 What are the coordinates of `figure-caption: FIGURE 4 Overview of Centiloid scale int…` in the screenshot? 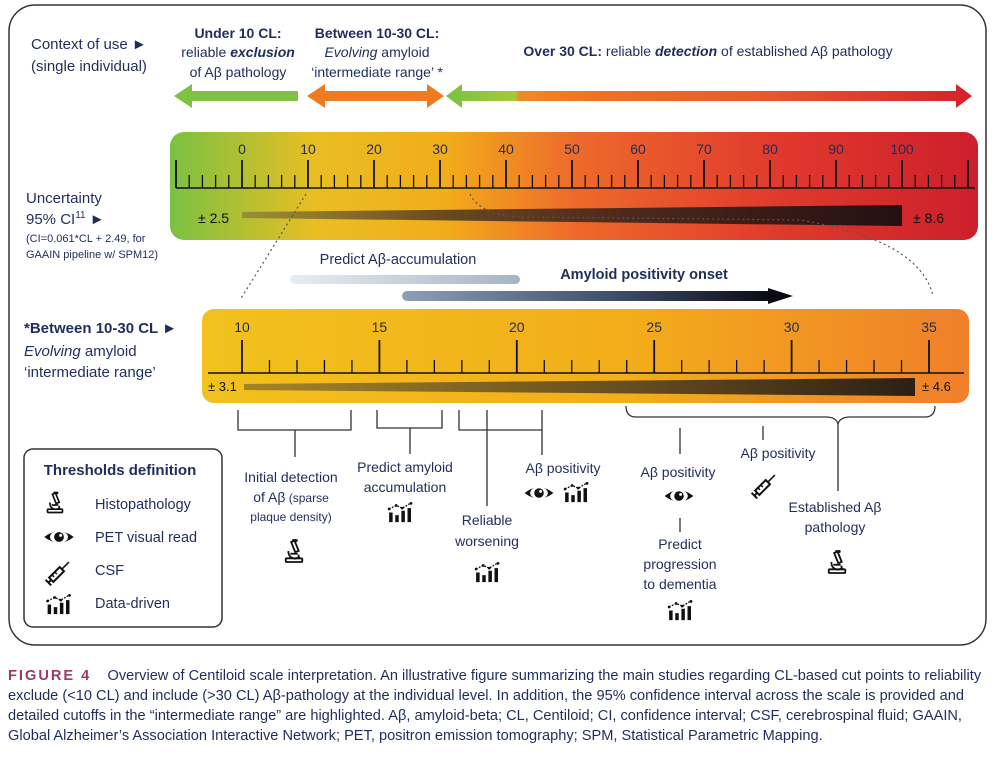 It's located at (500, 706).